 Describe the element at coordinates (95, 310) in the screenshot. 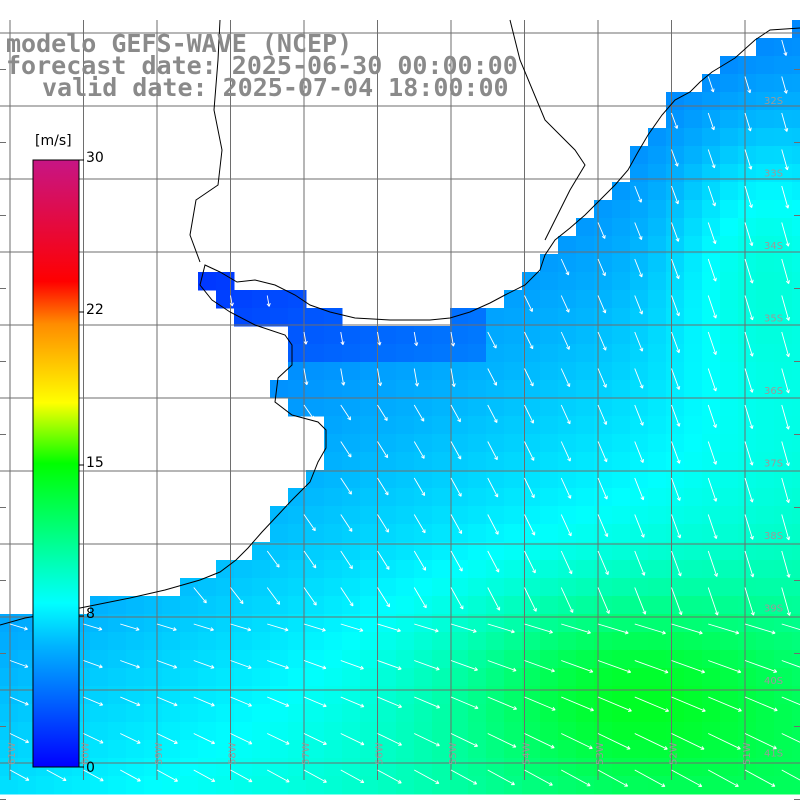

I see `colorbar-tick-22: 22` at that location.